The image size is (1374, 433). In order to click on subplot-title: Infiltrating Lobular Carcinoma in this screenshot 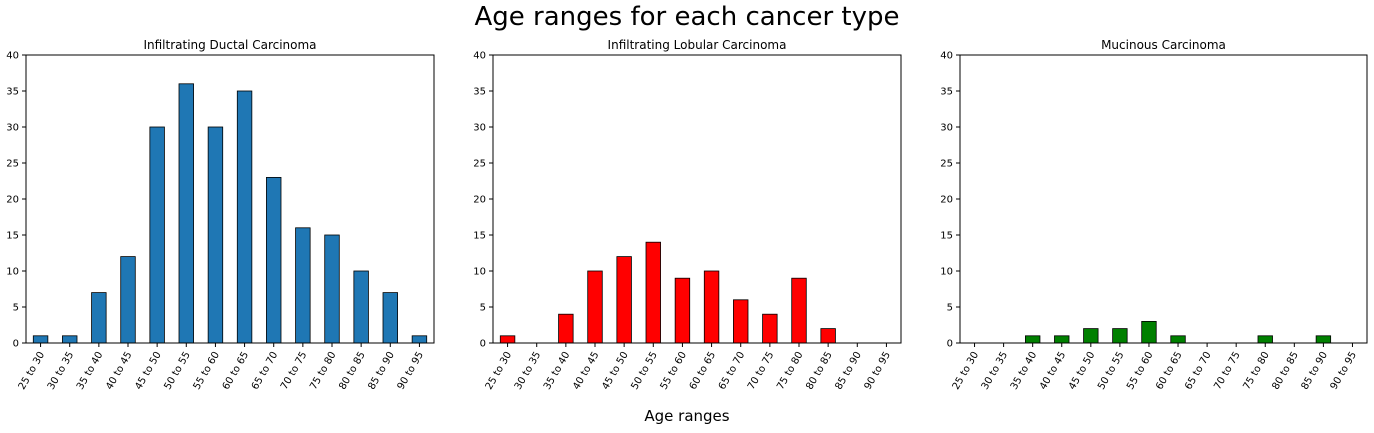, I will do `click(697, 45)`.